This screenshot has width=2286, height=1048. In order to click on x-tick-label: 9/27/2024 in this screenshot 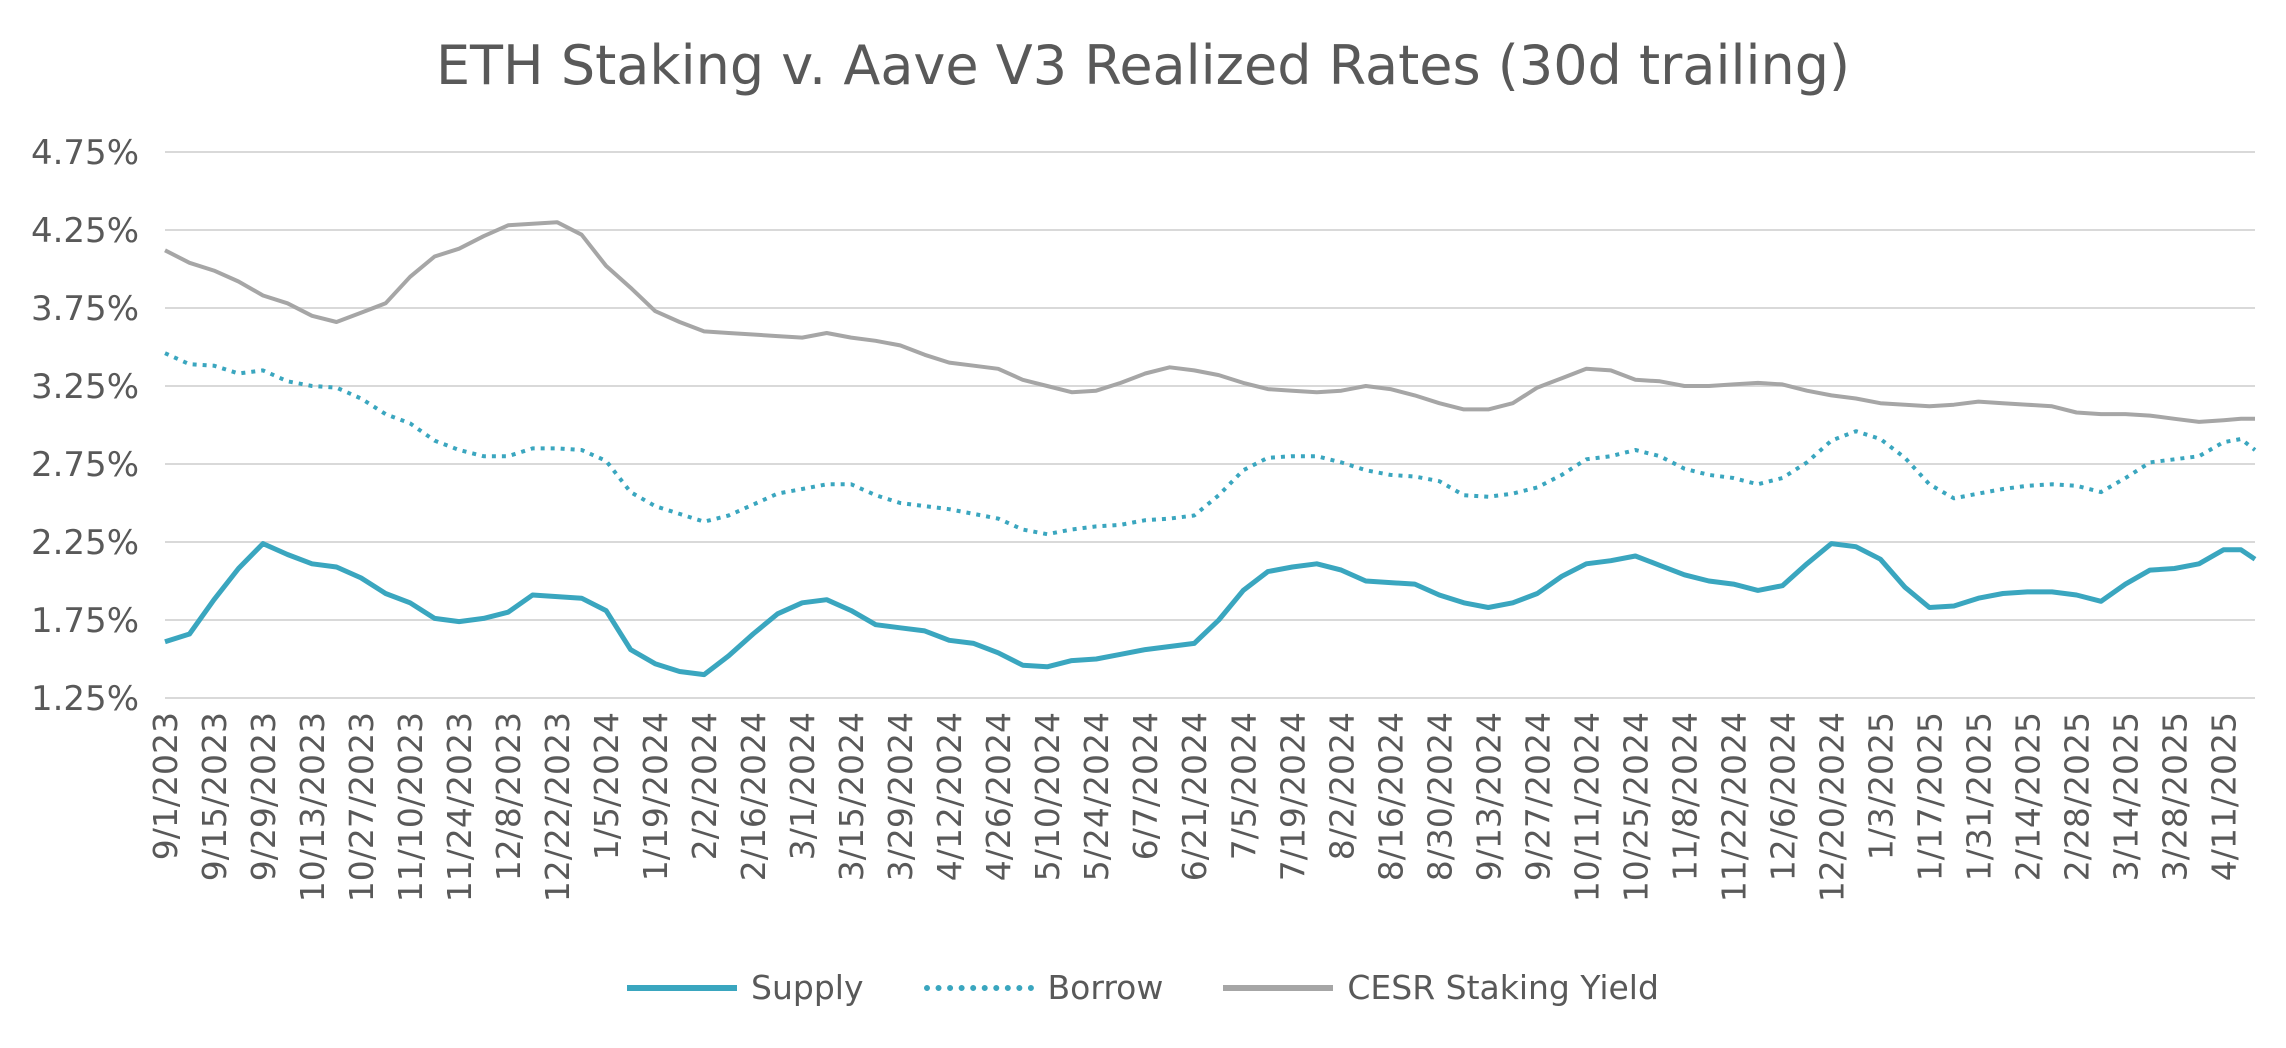, I will do `click(1537, 796)`.